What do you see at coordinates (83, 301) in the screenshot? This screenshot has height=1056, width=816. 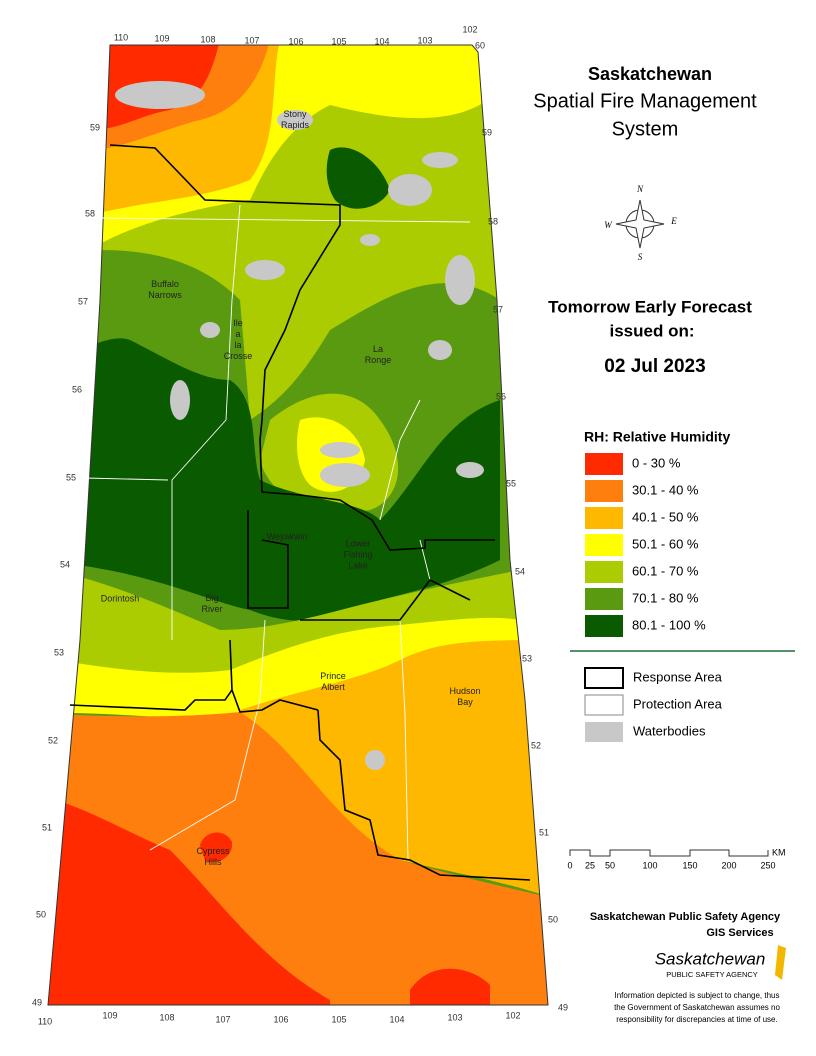 I see `graticule-label: 57` at bounding box center [83, 301].